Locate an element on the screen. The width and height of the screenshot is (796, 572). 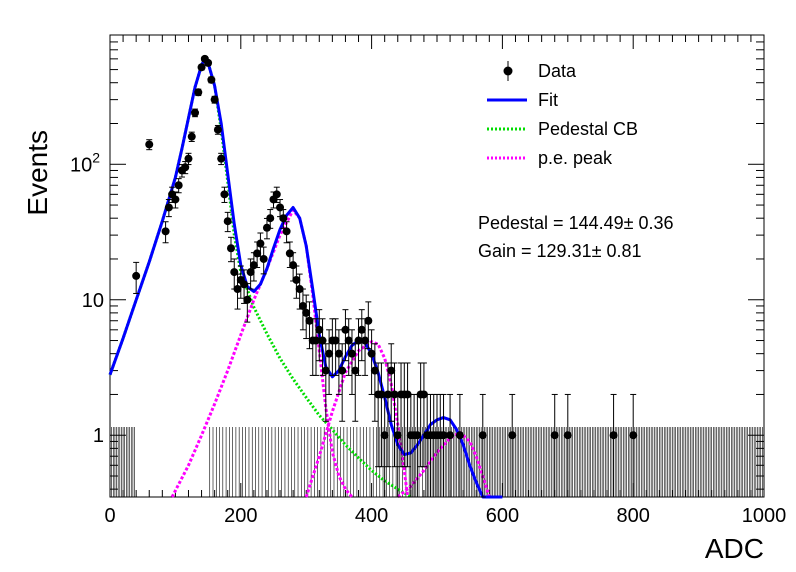
legend-label: Data is located at coordinates (557, 71).